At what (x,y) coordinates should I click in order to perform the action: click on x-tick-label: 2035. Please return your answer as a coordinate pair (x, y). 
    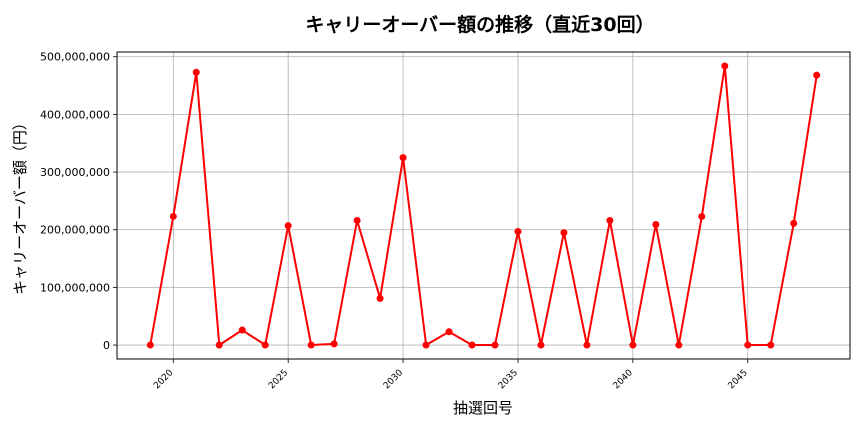
    Looking at the image, I should click on (508, 379).